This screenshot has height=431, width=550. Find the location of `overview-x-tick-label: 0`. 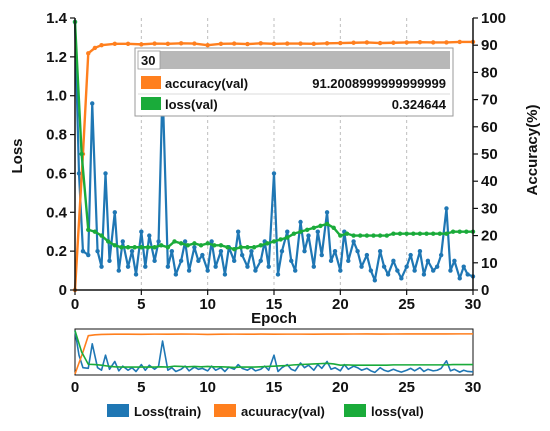

overview-x-tick-label: 0 is located at coordinates (75, 387).